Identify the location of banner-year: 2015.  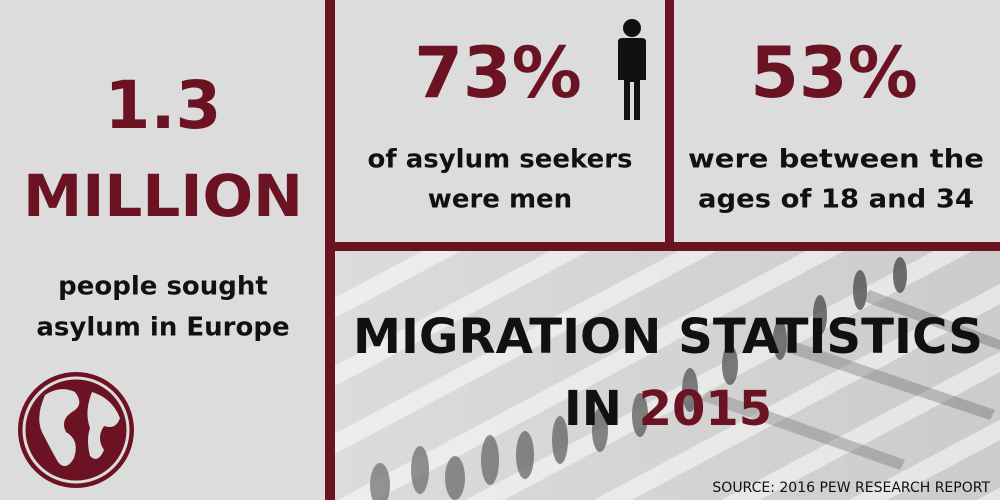
(706, 409).